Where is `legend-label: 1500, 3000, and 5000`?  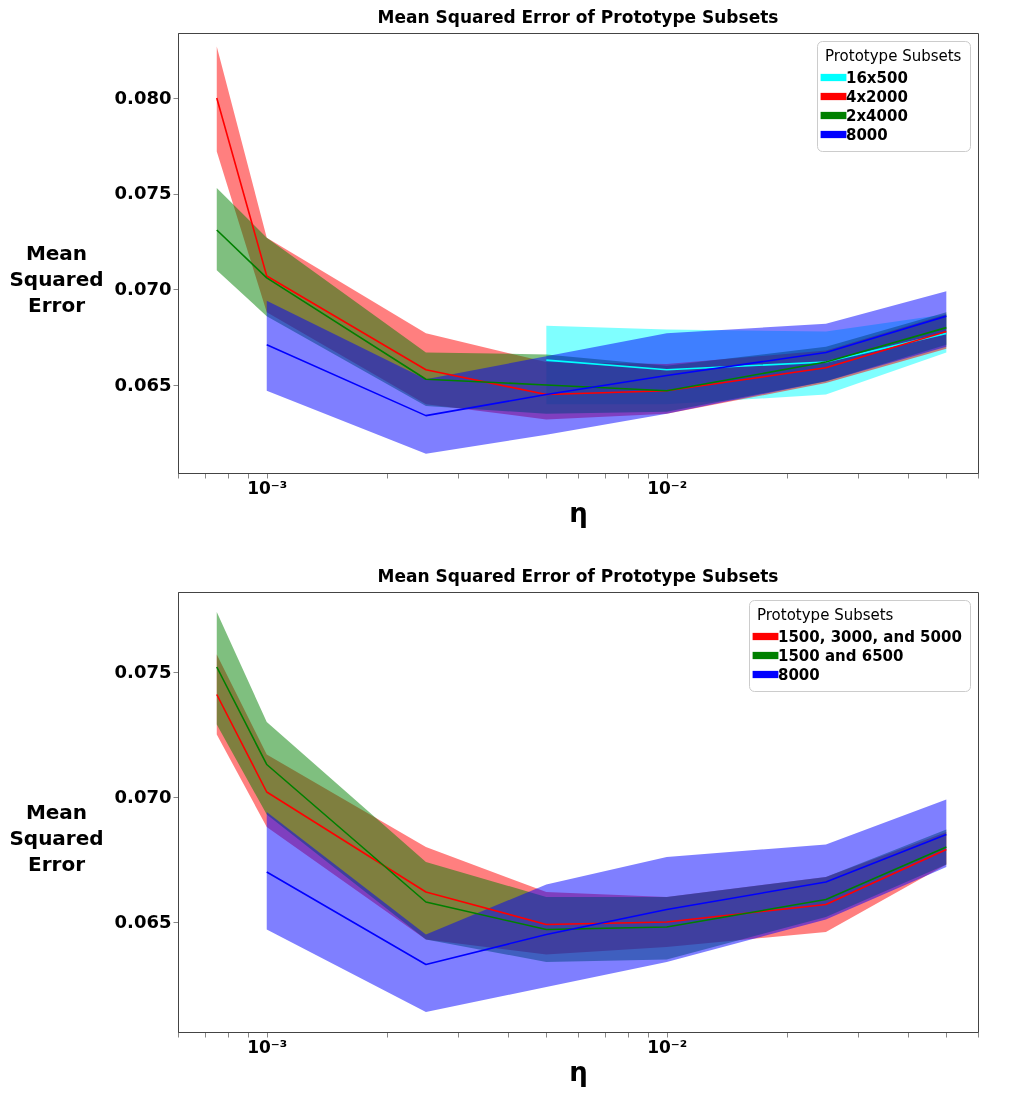 legend-label: 1500, 3000, and 5000 is located at coordinates (870, 636).